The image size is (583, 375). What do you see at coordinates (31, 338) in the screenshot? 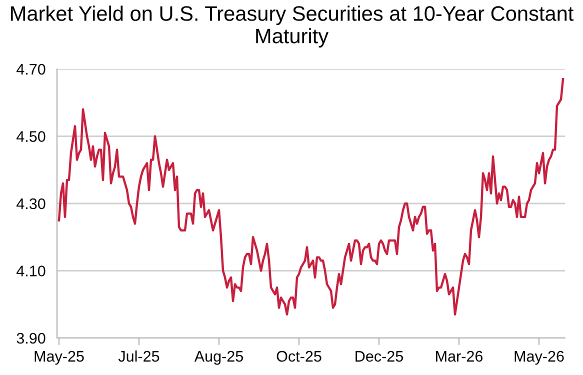
I see `y-tick-label: 3.90` at bounding box center [31, 338].